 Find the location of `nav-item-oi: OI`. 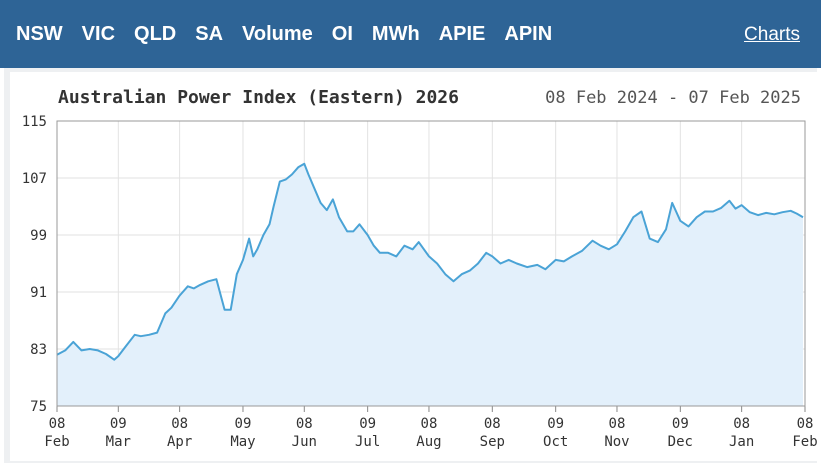

nav-item-oi: OI is located at coordinates (342, 34).